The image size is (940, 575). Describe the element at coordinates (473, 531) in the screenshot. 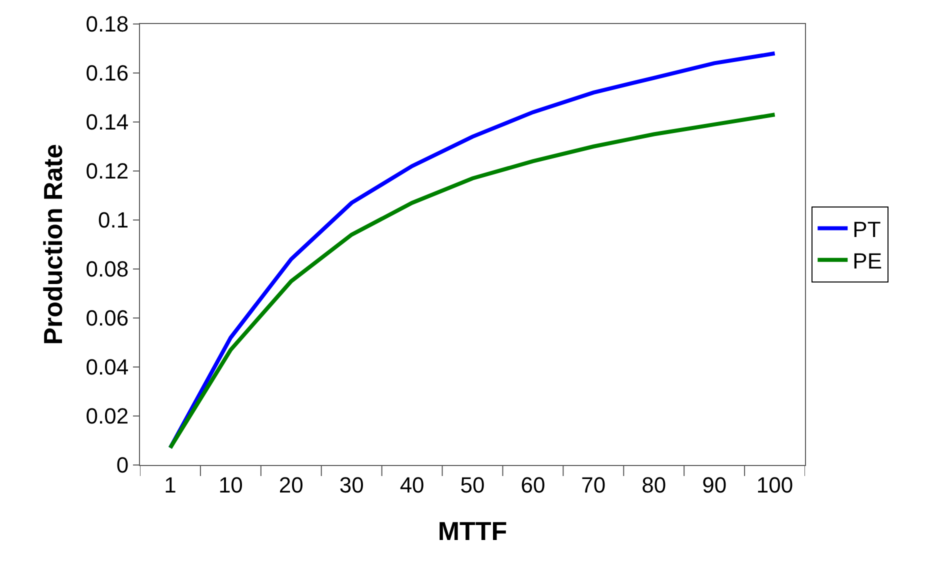

I see `x-axis-title: MTTF` at that location.